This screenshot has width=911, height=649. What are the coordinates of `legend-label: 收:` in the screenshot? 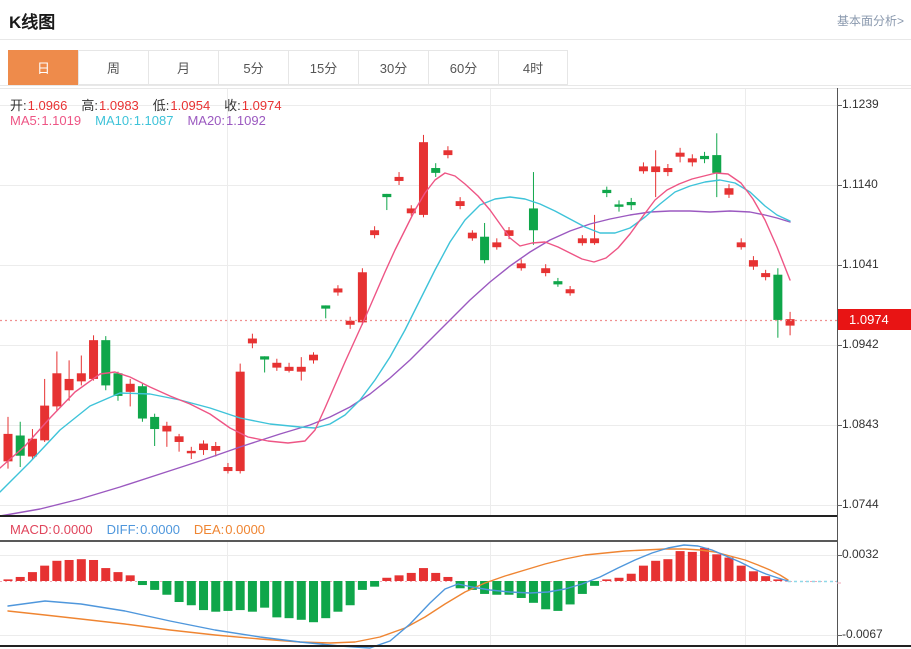 It's located at (232, 105).